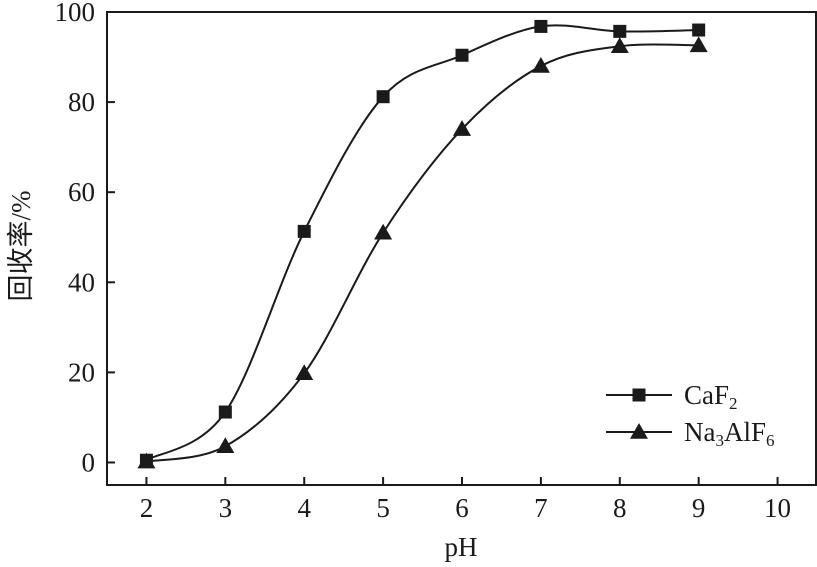 The image size is (817, 567). Describe the element at coordinates (81, 372) in the screenshot. I see `y-tick-label: 20` at that location.